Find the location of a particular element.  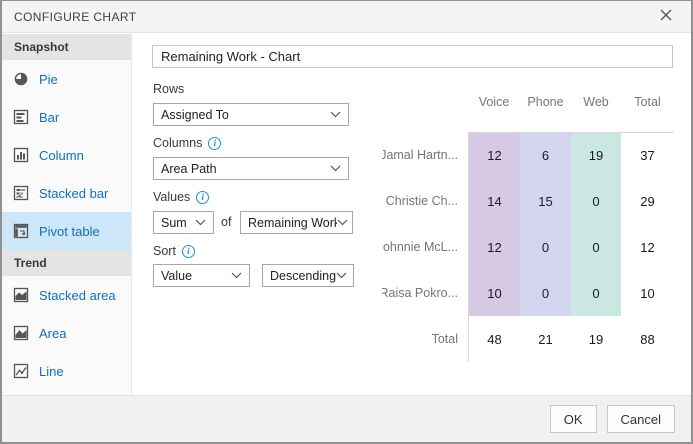

sidebar-item-label: Line is located at coordinates (51, 371).